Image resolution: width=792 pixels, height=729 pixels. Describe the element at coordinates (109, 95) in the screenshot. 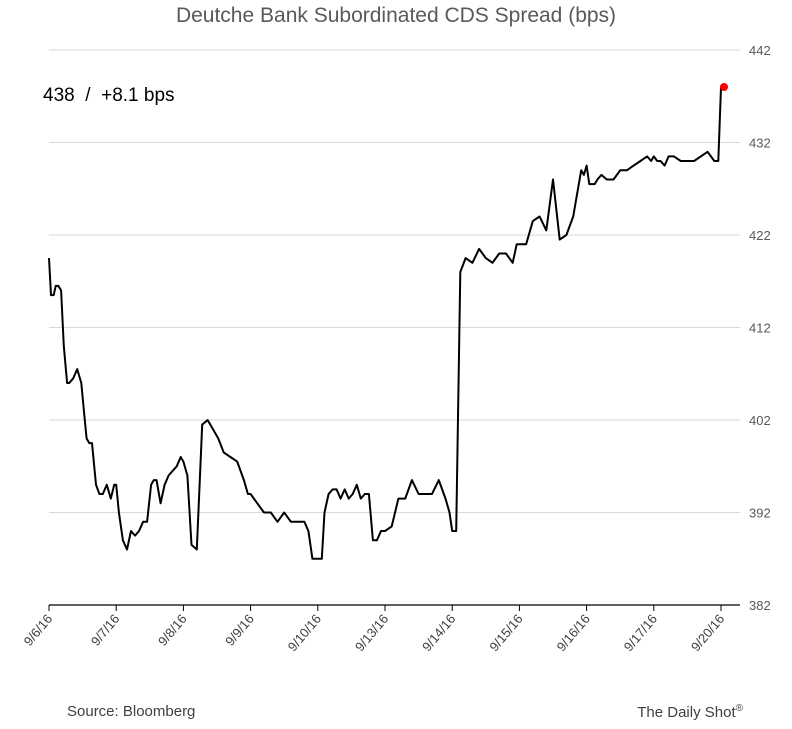

I see `value-annotation: 438 / +8.1 bps` at that location.